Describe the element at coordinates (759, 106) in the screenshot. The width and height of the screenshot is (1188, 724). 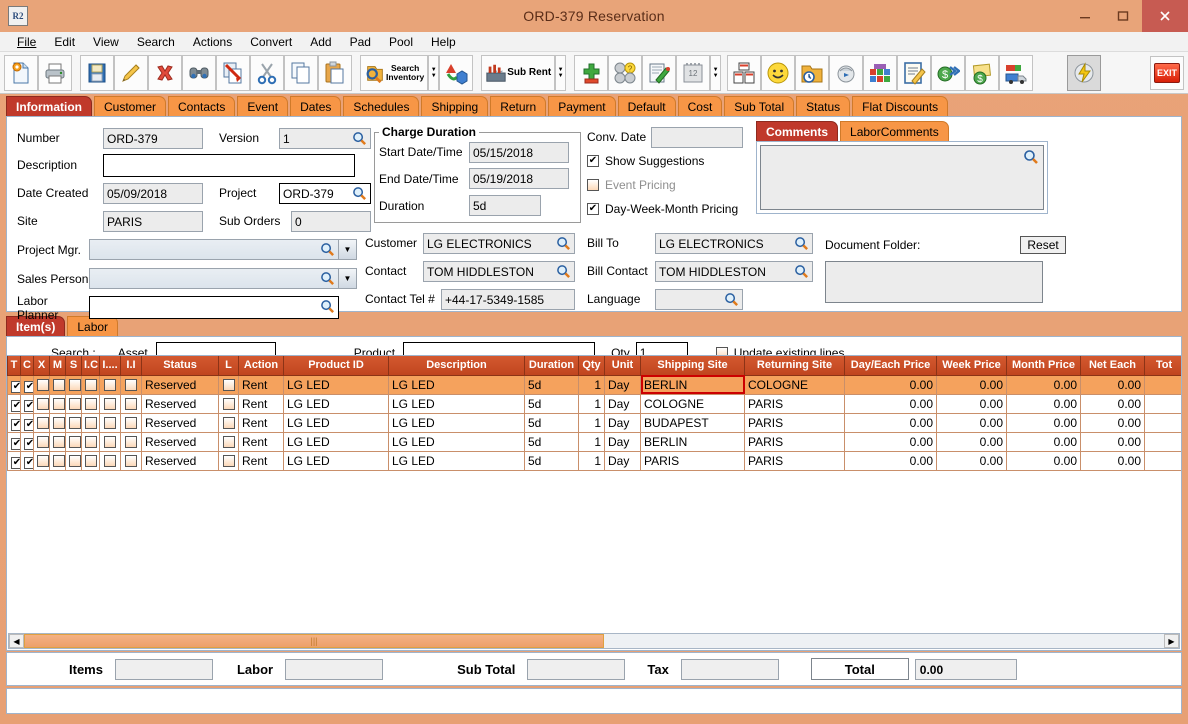
I see `tab-sub-total: Sub Total` at that location.